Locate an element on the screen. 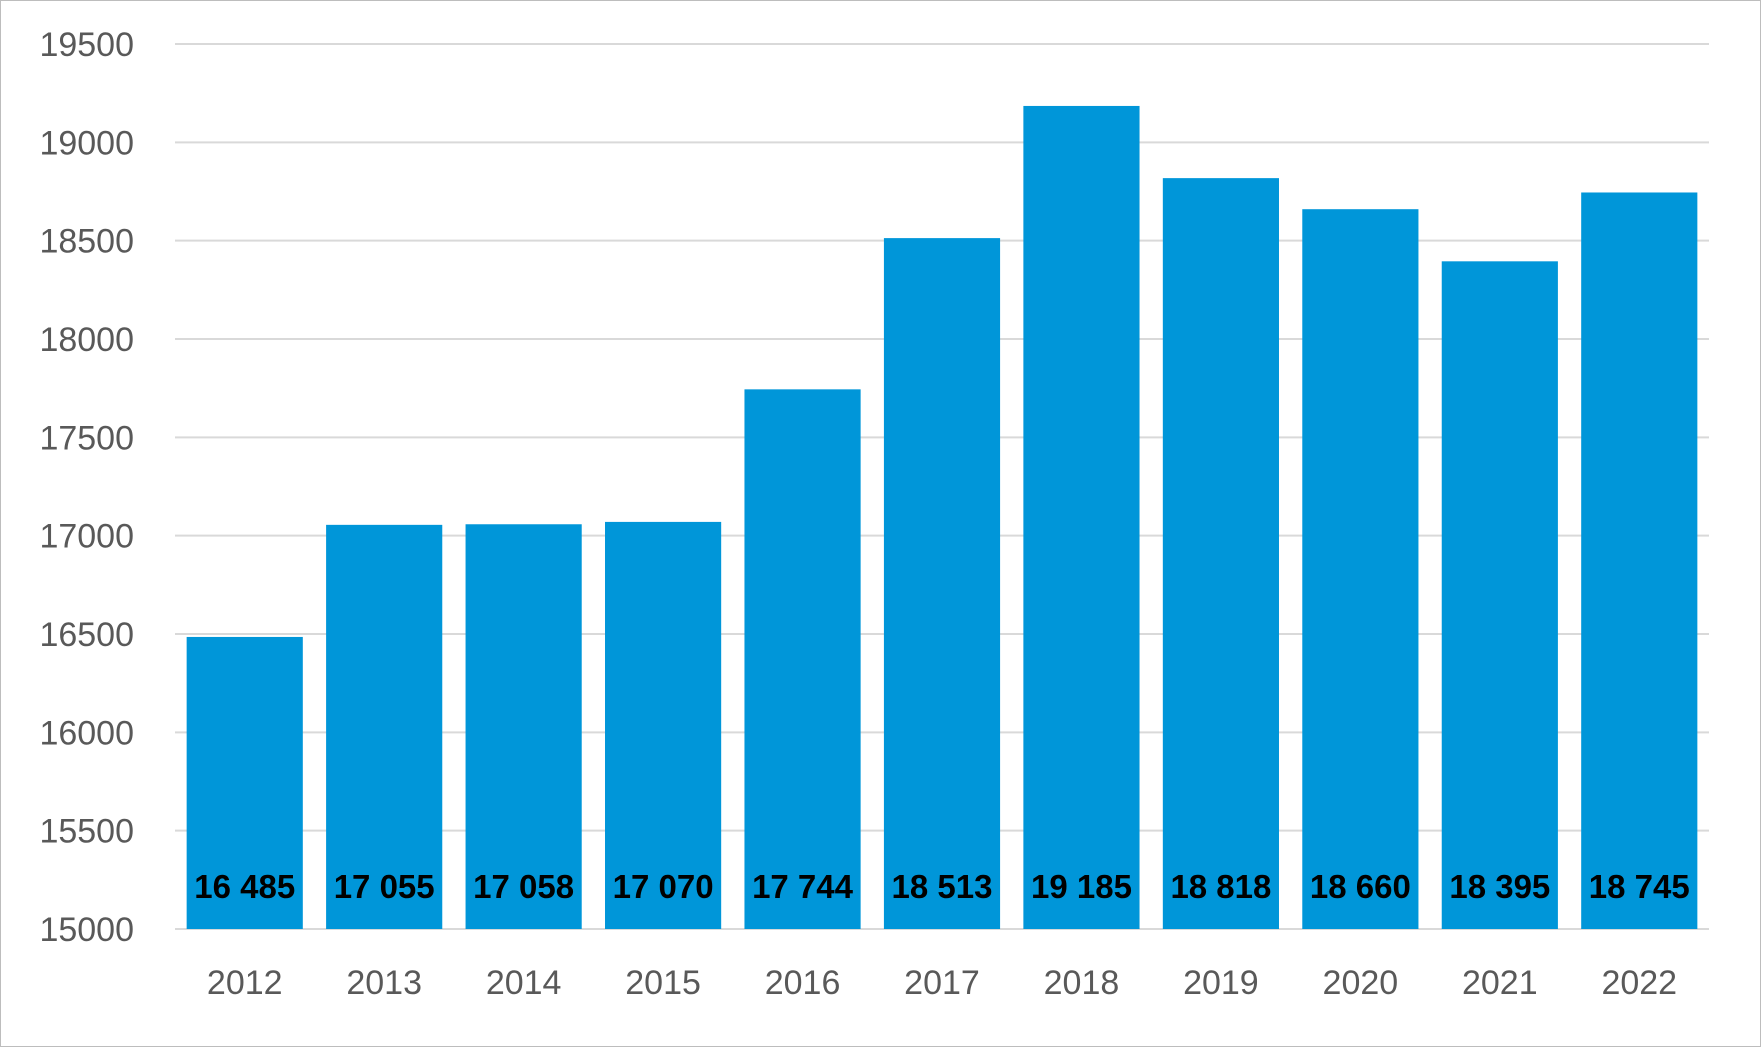 The height and width of the screenshot is (1047, 1761). x-tick-label: 2017 is located at coordinates (942, 983).